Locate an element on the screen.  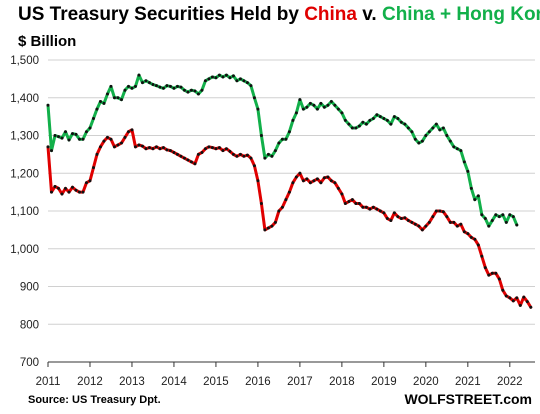
y-tick-label: 1,400 is located at coordinates (24, 99).